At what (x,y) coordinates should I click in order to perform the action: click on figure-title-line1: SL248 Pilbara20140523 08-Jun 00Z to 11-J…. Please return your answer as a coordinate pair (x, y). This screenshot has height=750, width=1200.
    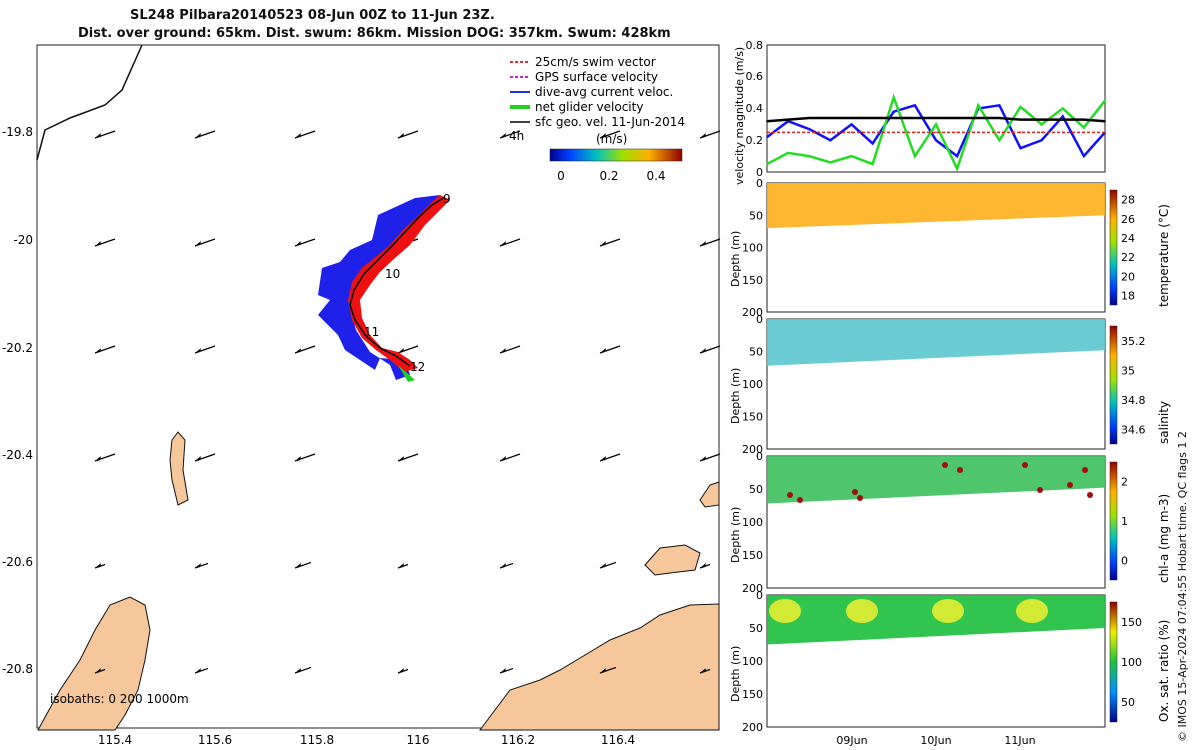
    Looking at the image, I should click on (312, 15).